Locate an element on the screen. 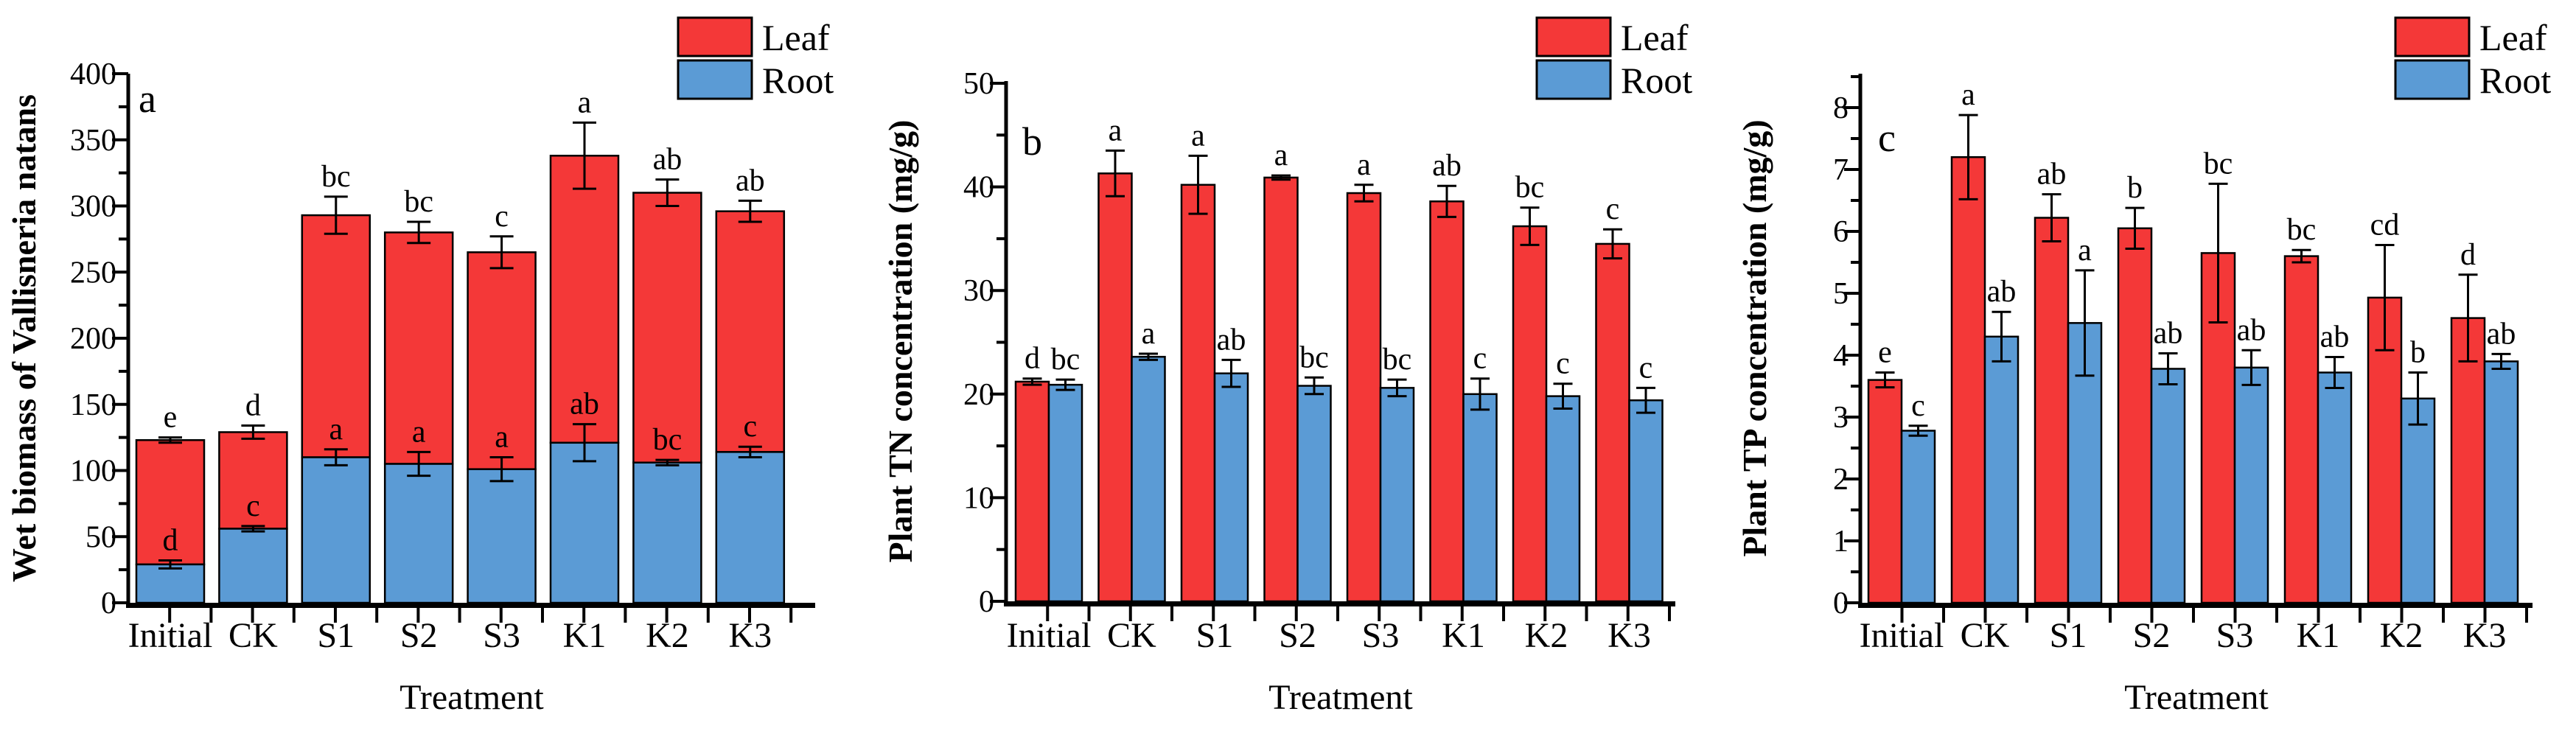  axis-title-y: Plant TP concentration (mg/g) is located at coordinates (1754, 337).